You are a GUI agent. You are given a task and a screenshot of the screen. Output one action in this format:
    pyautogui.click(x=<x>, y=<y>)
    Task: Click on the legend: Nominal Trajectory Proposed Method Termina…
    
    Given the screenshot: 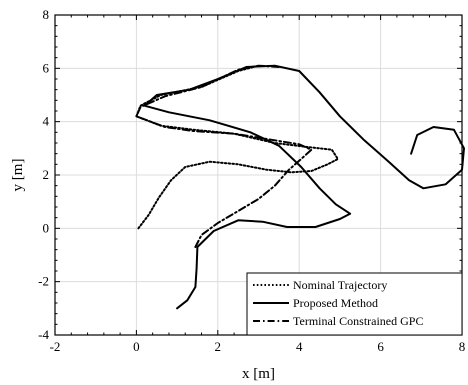 What is the action you would take?
    pyautogui.click(x=354, y=304)
    